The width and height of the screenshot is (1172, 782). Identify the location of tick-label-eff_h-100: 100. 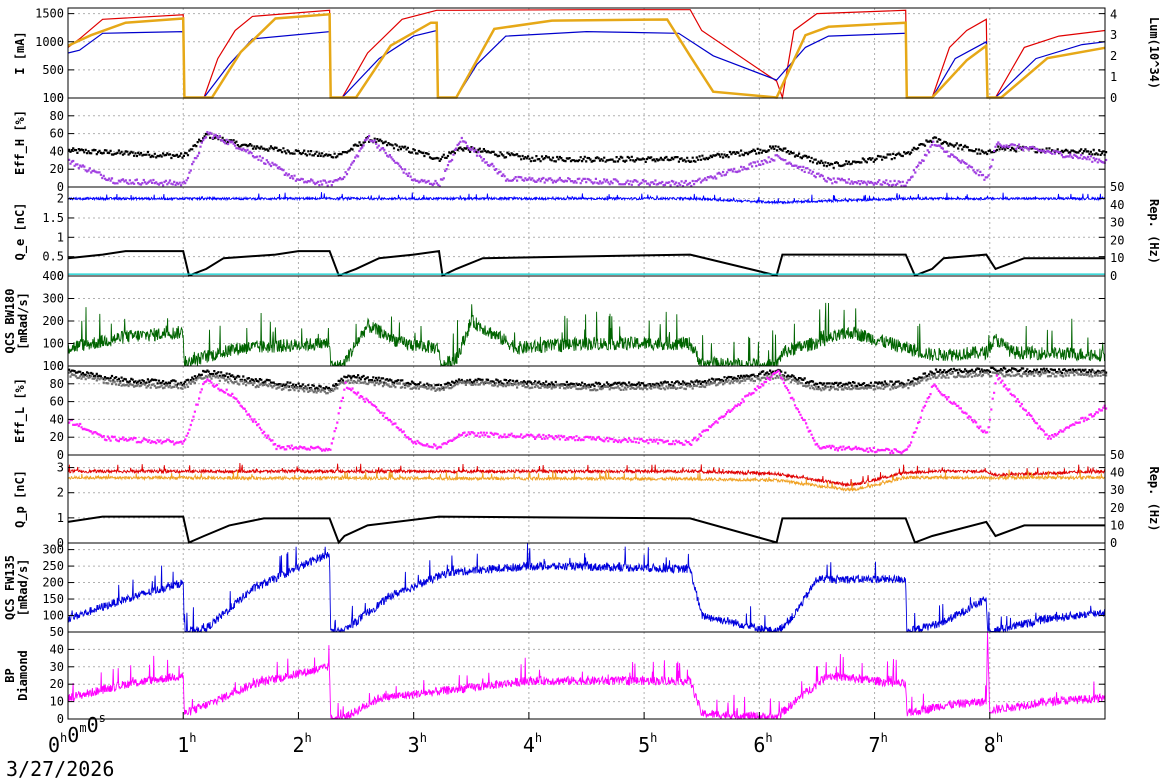
(53, 98).